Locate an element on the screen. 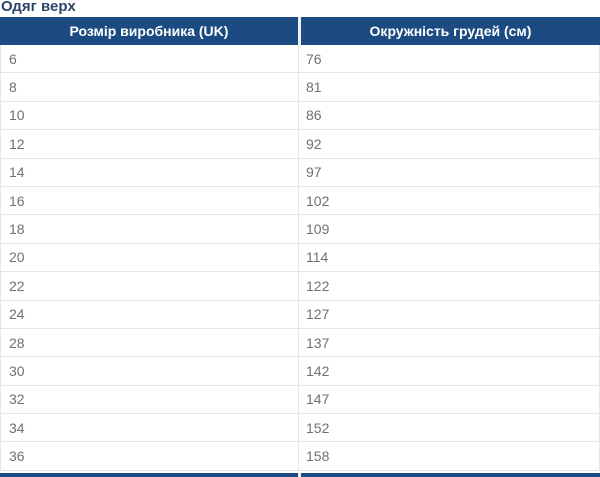  manufacturer-size-cell: 16 is located at coordinates (149, 201).